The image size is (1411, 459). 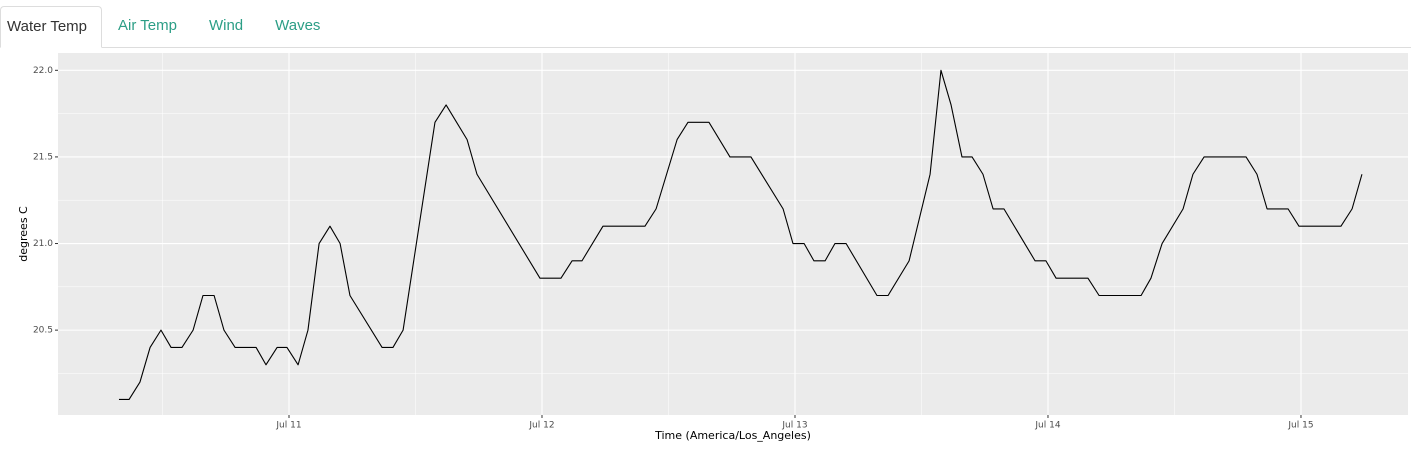 What do you see at coordinates (1300, 426) in the screenshot?
I see `x-tick-label: Jul 15` at bounding box center [1300, 426].